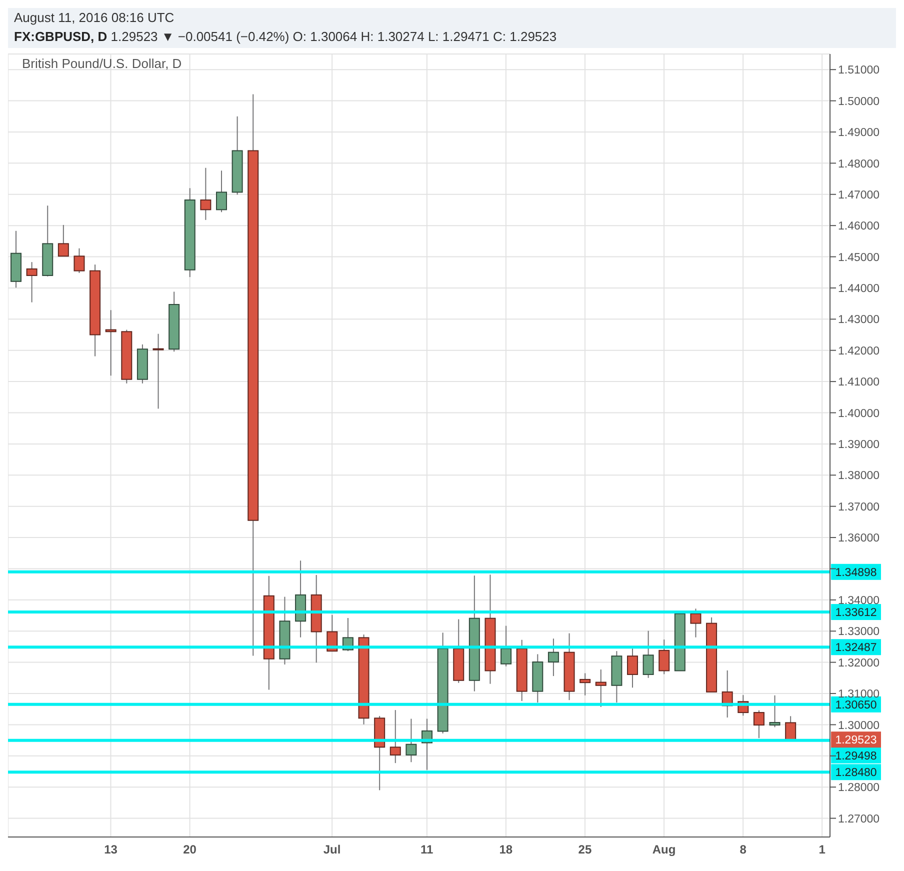 The image size is (904, 871). What do you see at coordinates (94, 18) in the screenshot?
I see `text: August 11, 2016 08:16 UTC` at bounding box center [94, 18].